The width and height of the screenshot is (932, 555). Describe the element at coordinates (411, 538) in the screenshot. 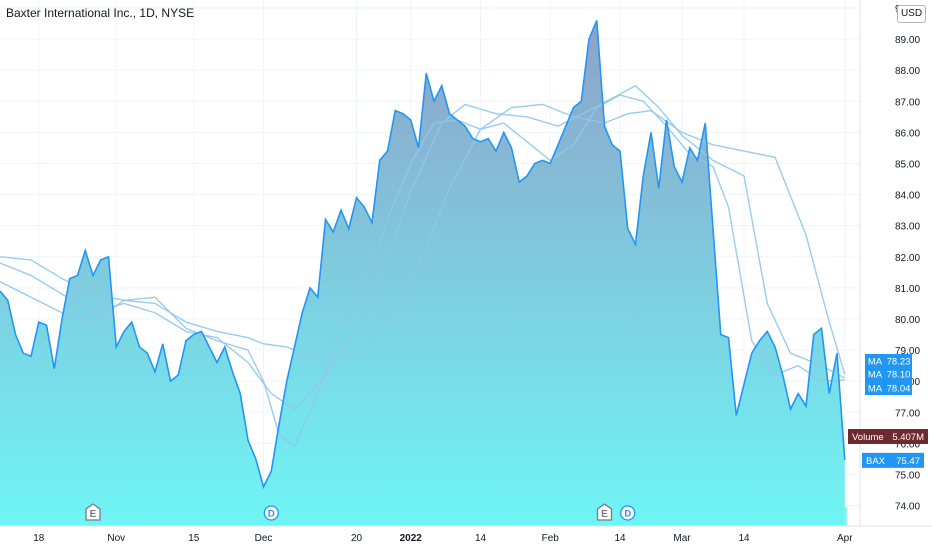

I see `x-tick-label: 2022` at that location.